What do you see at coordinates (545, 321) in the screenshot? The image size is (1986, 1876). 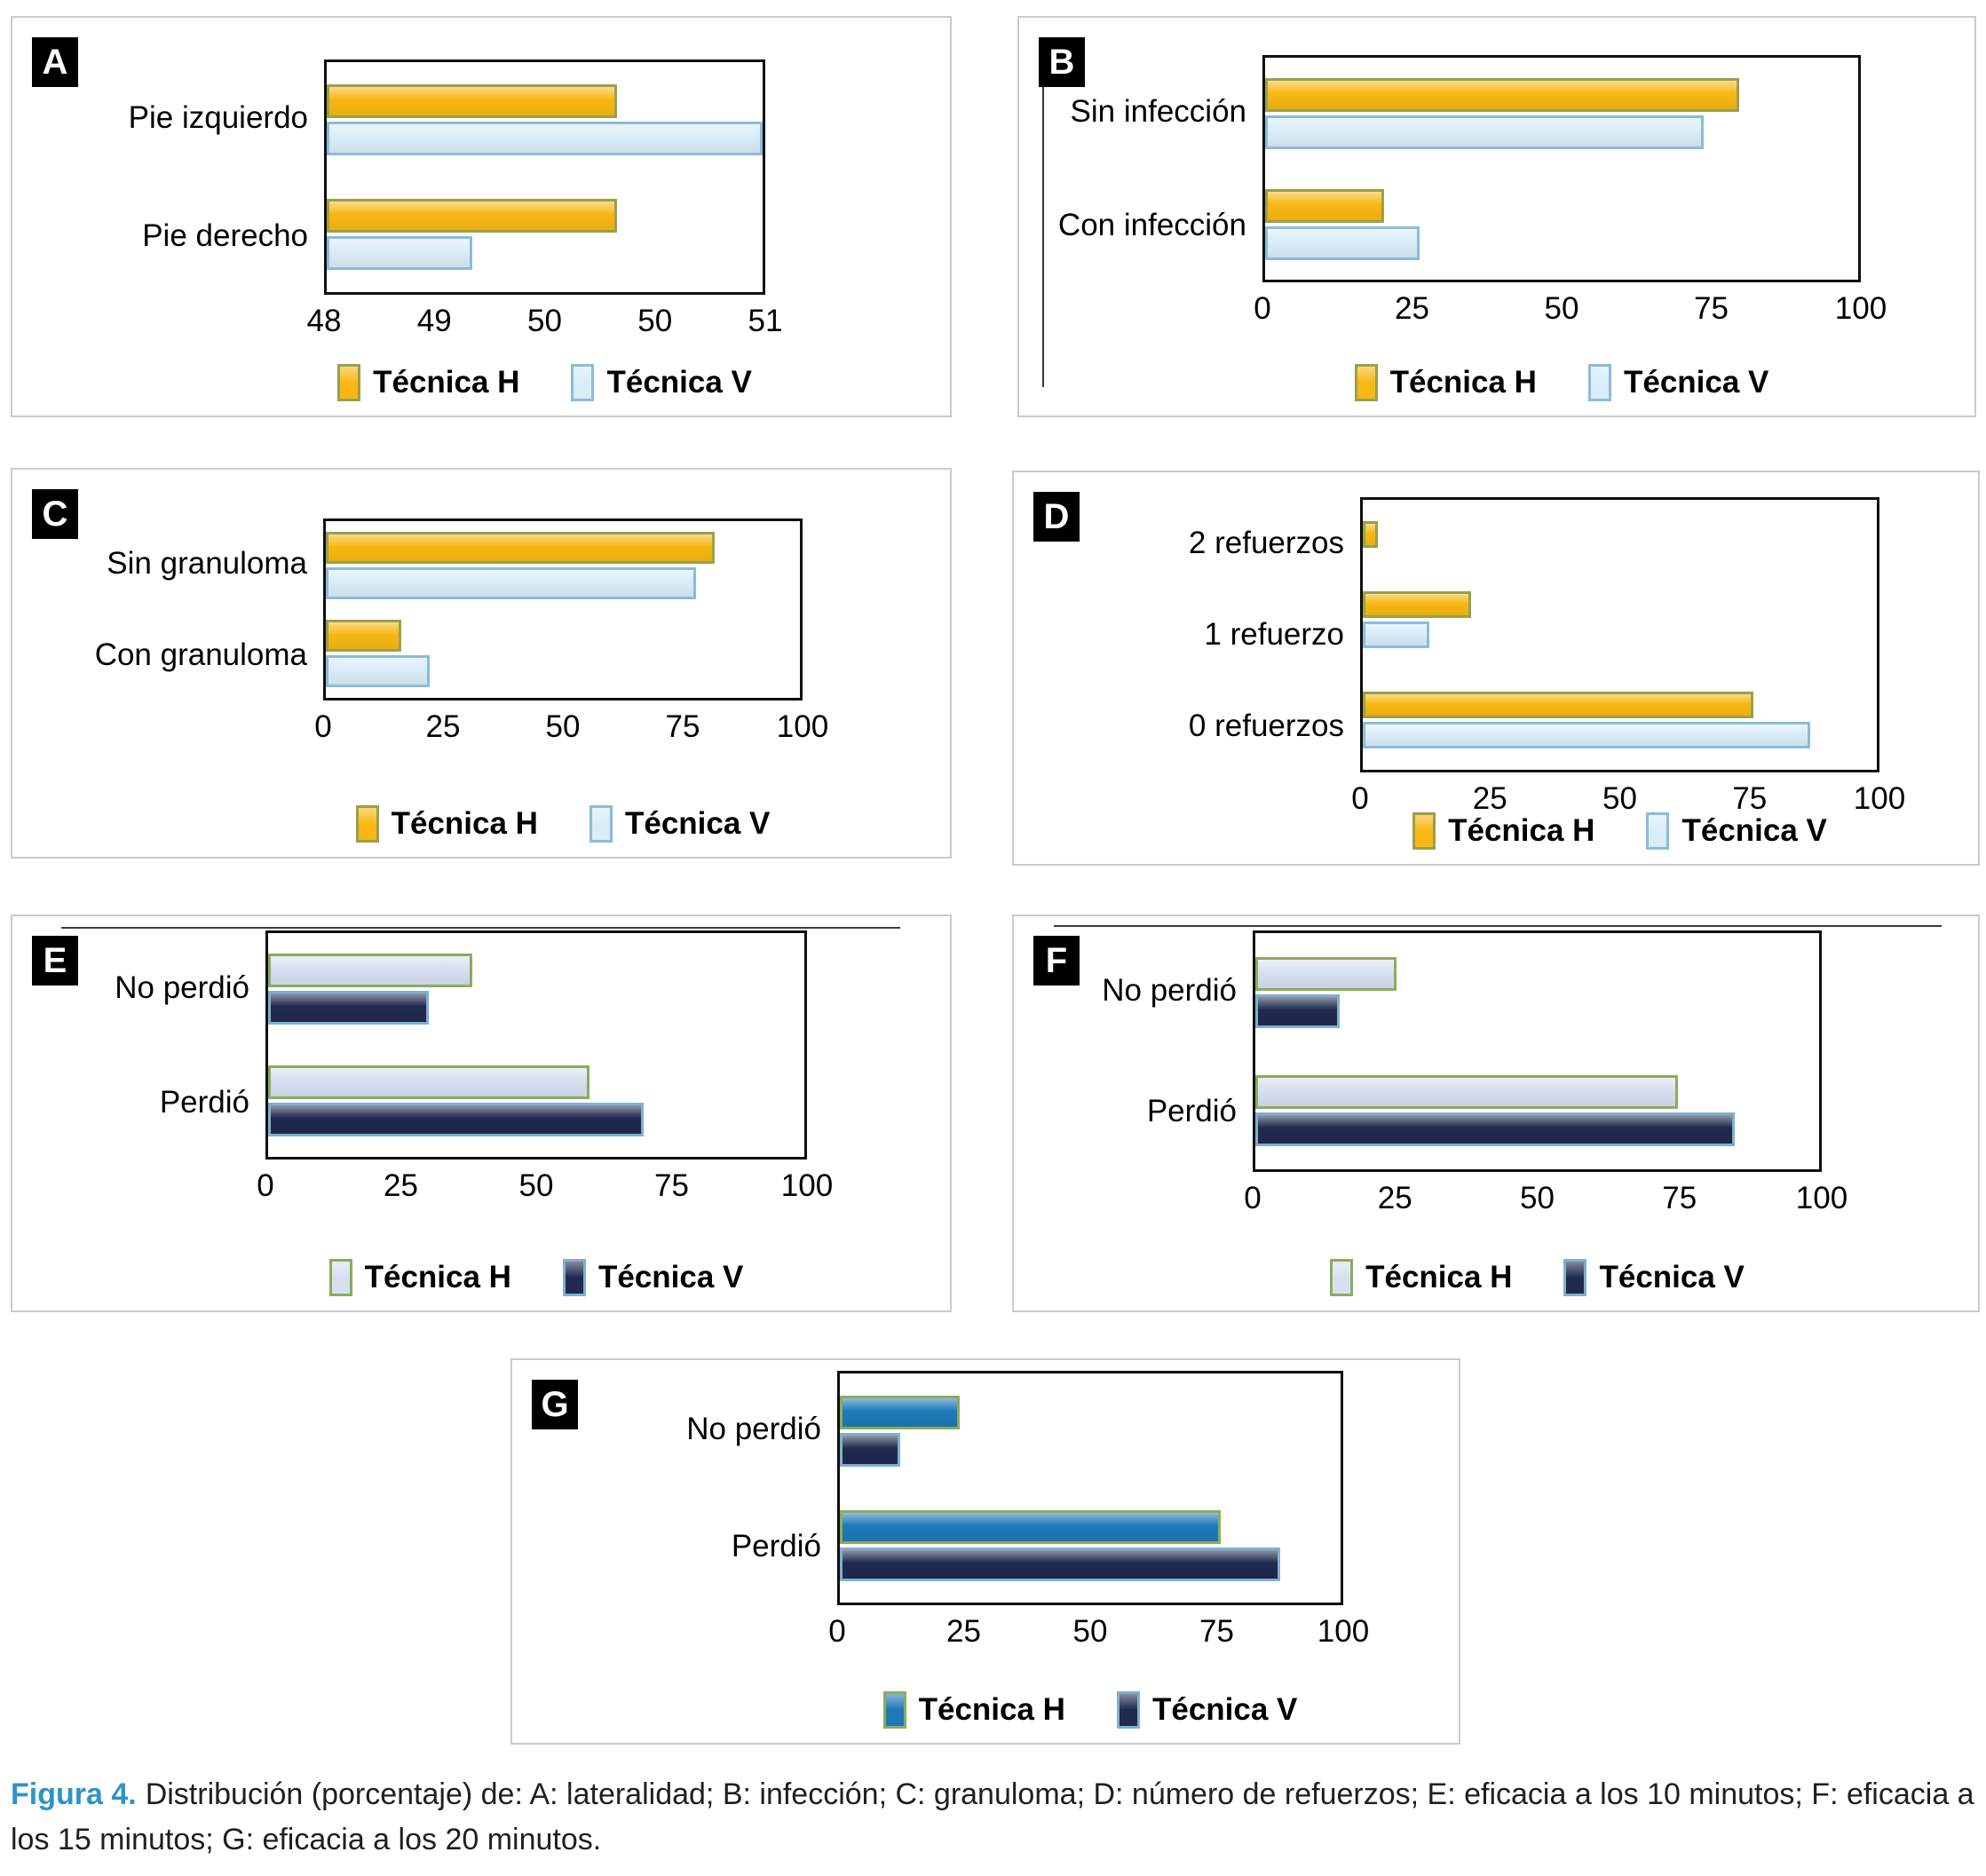 I see `x-axis: 48 49 50 50 51` at bounding box center [545, 321].